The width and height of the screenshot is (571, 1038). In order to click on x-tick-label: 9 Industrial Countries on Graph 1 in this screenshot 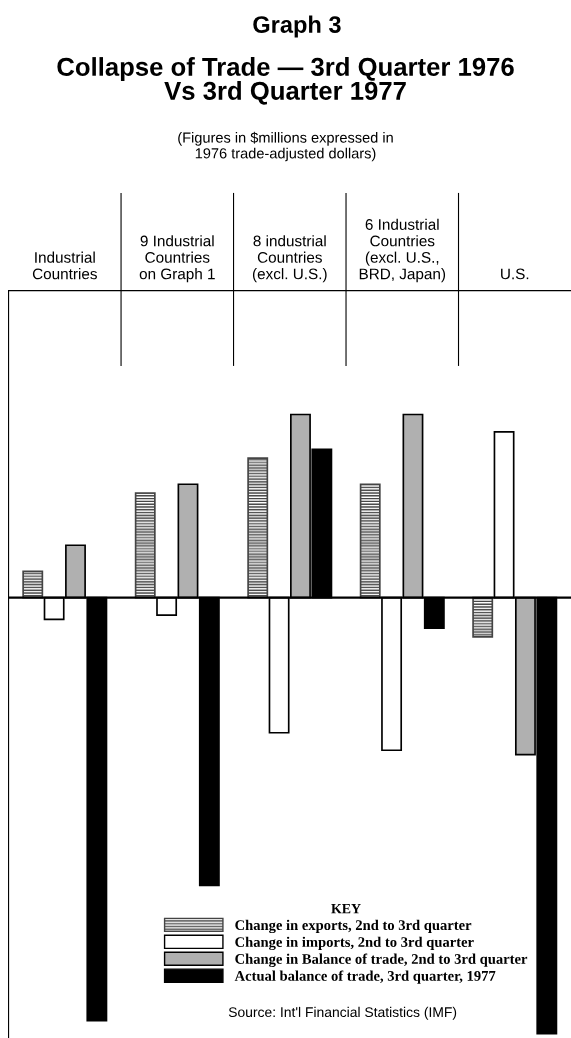, I will do `click(177, 259)`.